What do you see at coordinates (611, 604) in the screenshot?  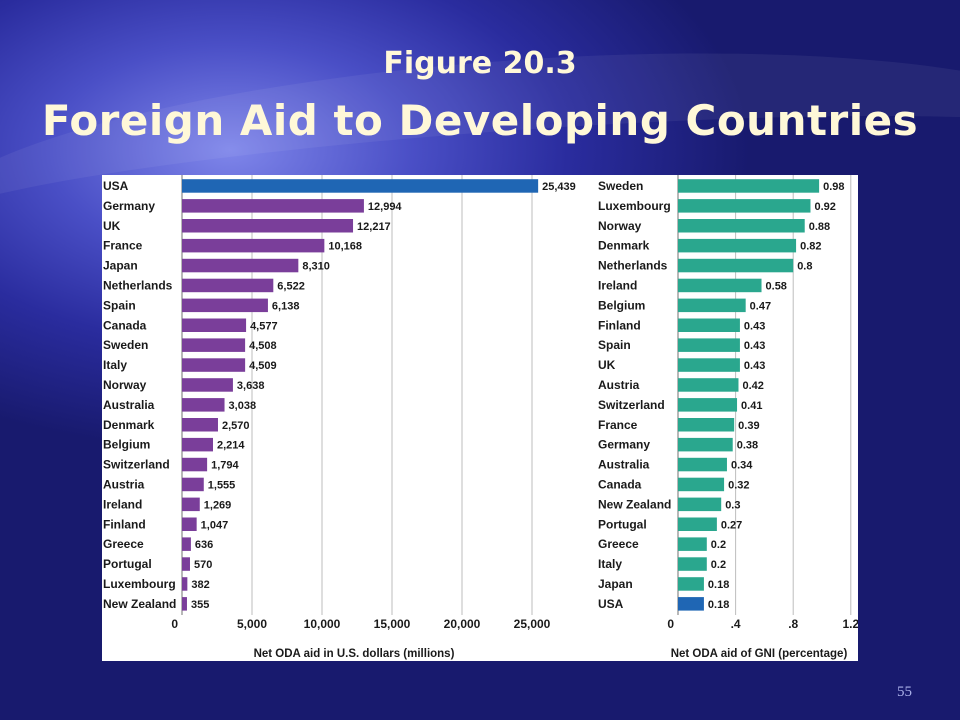 I see `right-category-label: USA` at bounding box center [611, 604].